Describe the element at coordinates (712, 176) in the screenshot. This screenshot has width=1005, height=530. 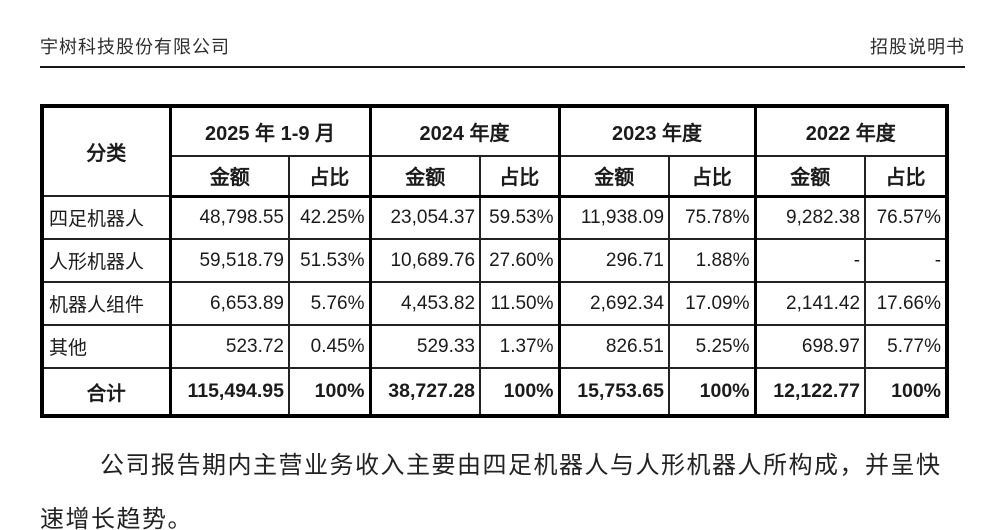
I see `col-header-ratio-2023: 占比` at that location.